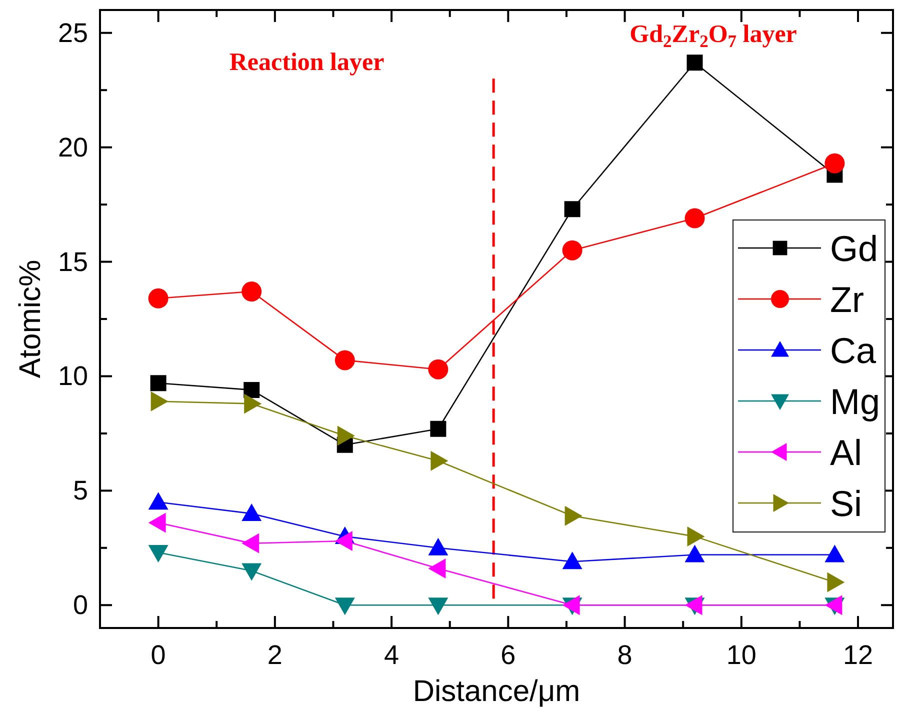  Describe the element at coordinates (80, 605) in the screenshot. I see `y-tick-label: 0` at that location.